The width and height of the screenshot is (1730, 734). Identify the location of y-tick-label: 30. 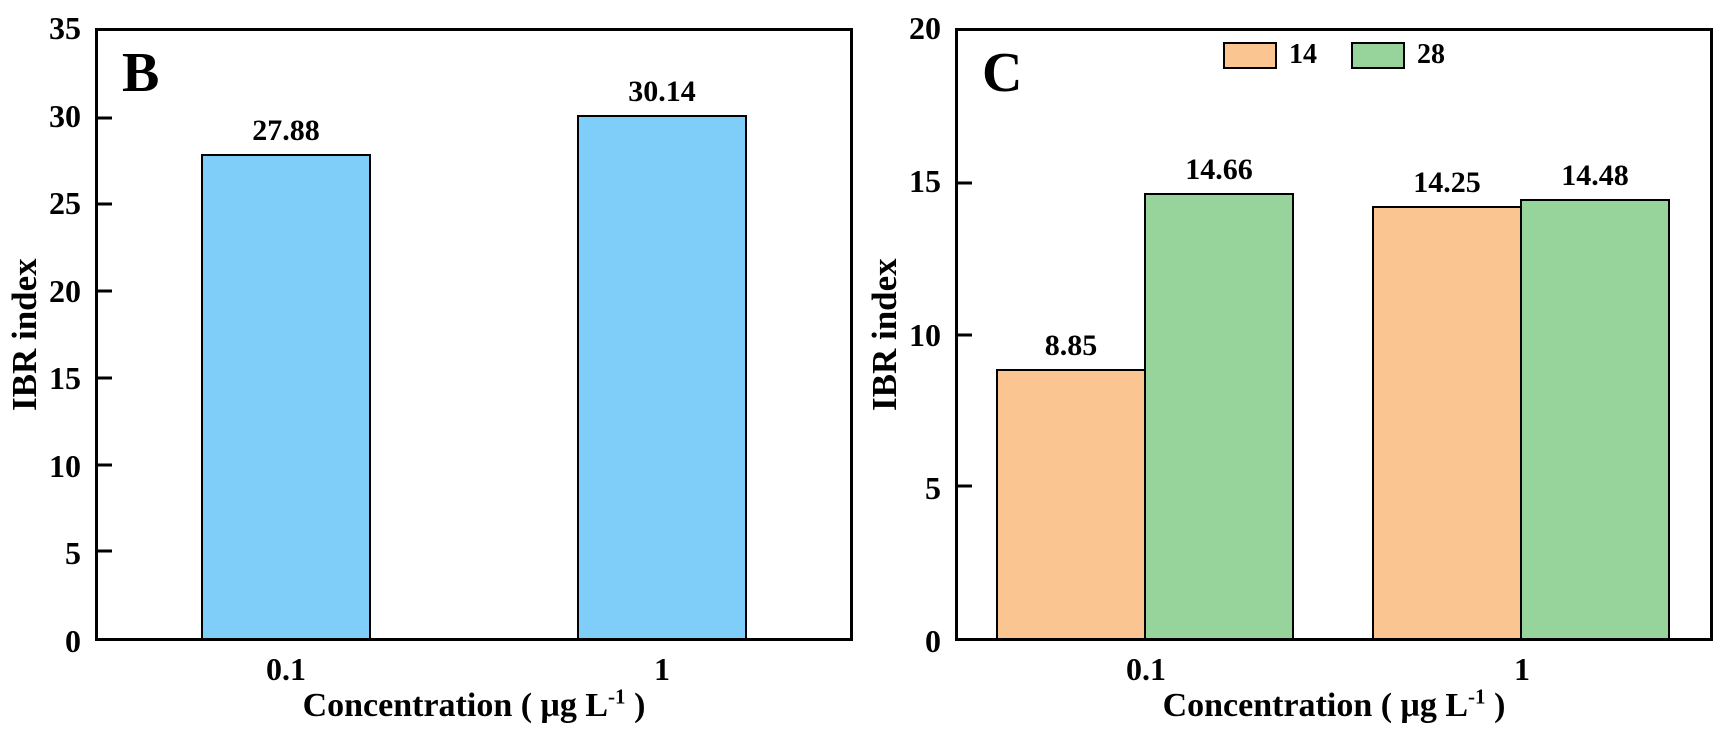
(65, 115).